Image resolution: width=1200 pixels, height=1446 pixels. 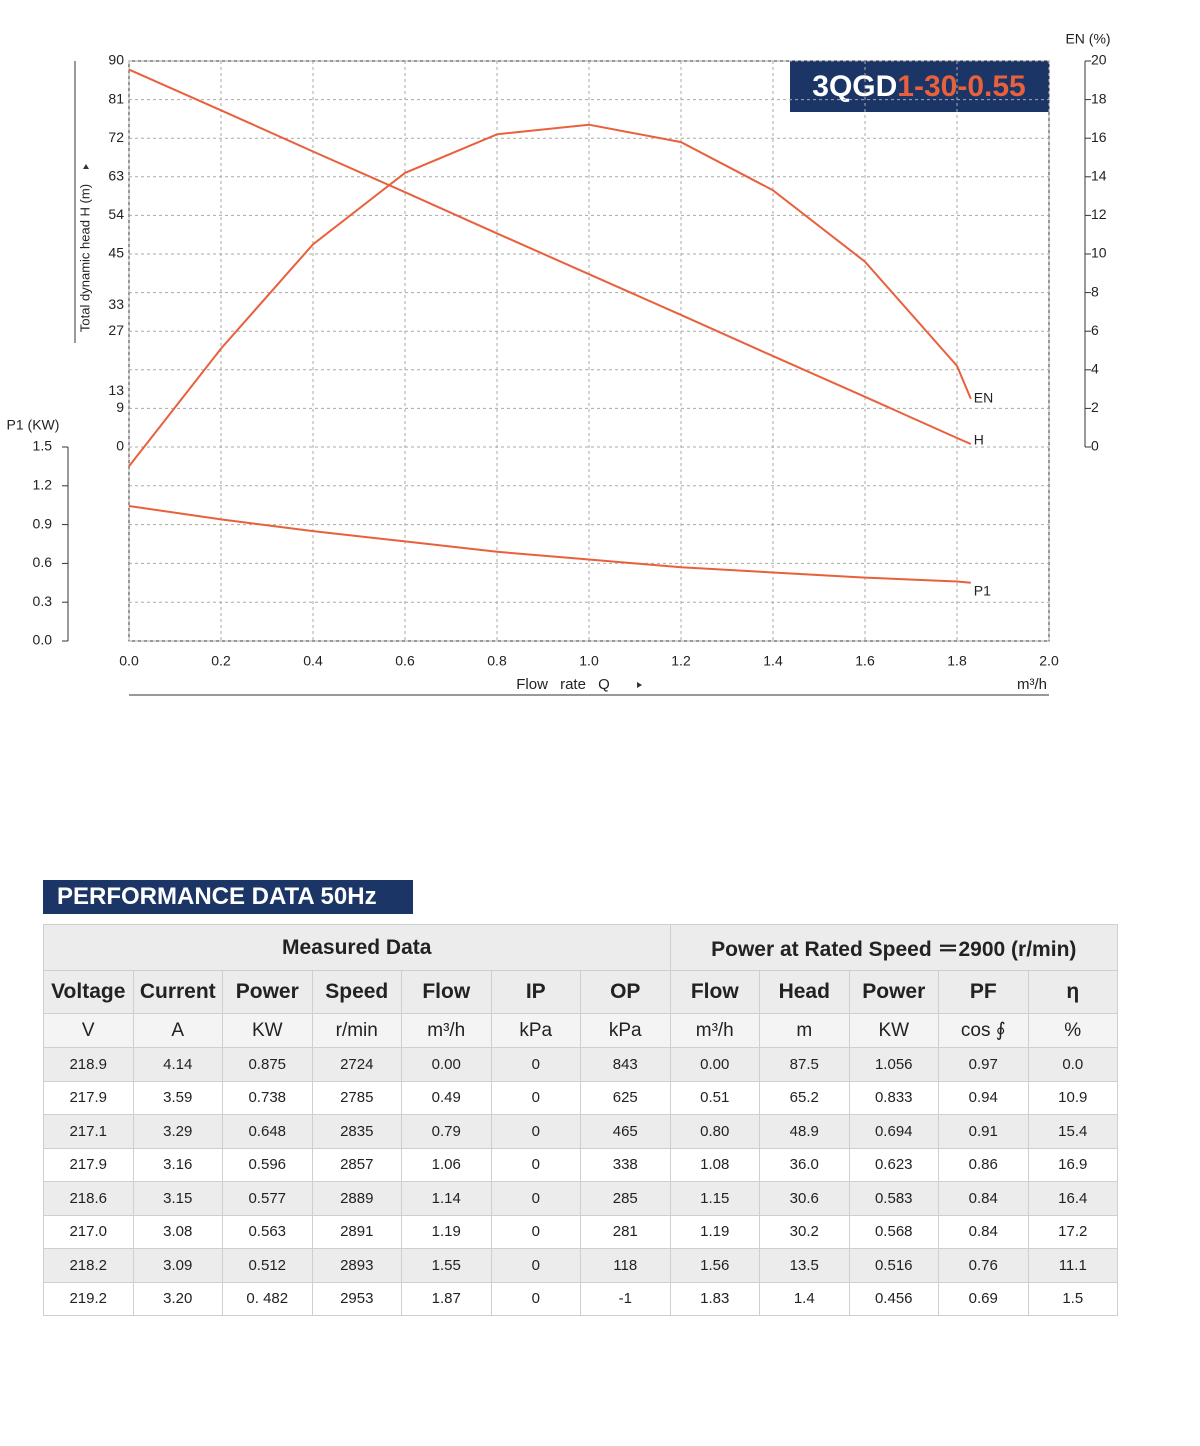 What do you see at coordinates (625, 1030) in the screenshot?
I see `unit-cell: kPa` at bounding box center [625, 1030].